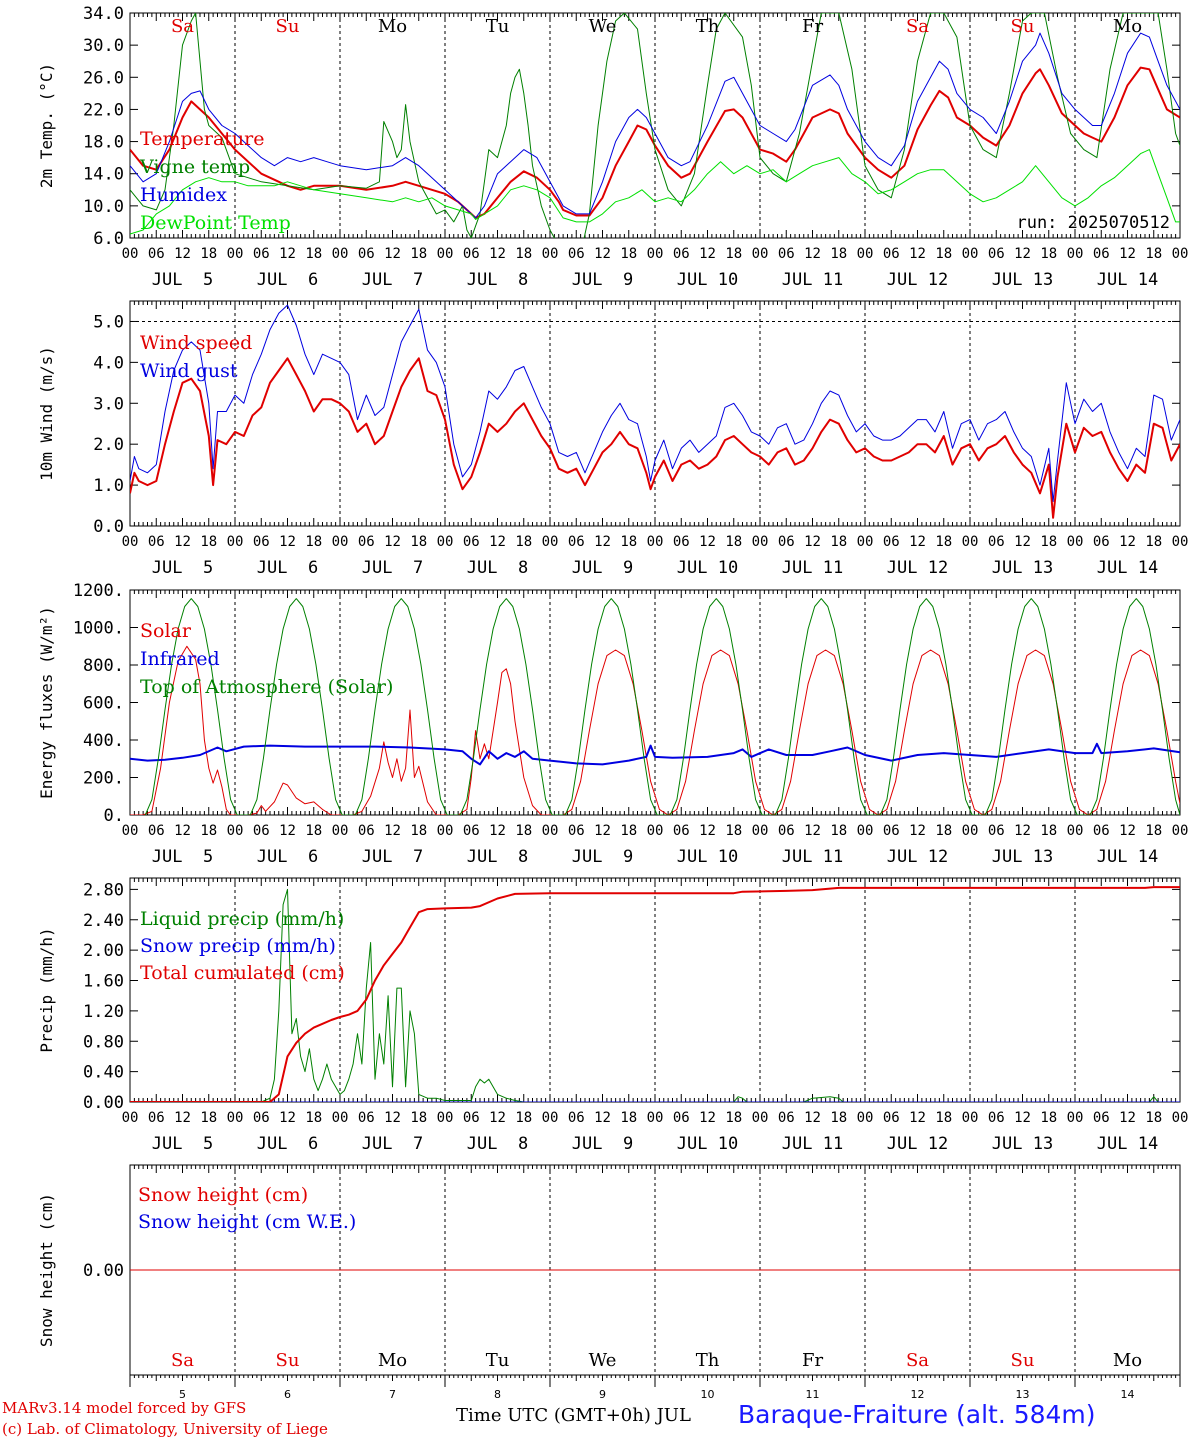 Image resolution: width=1194 pixels, height=1440 pixels. I want to click on legend-entry: Infrared, so click(180, 659).